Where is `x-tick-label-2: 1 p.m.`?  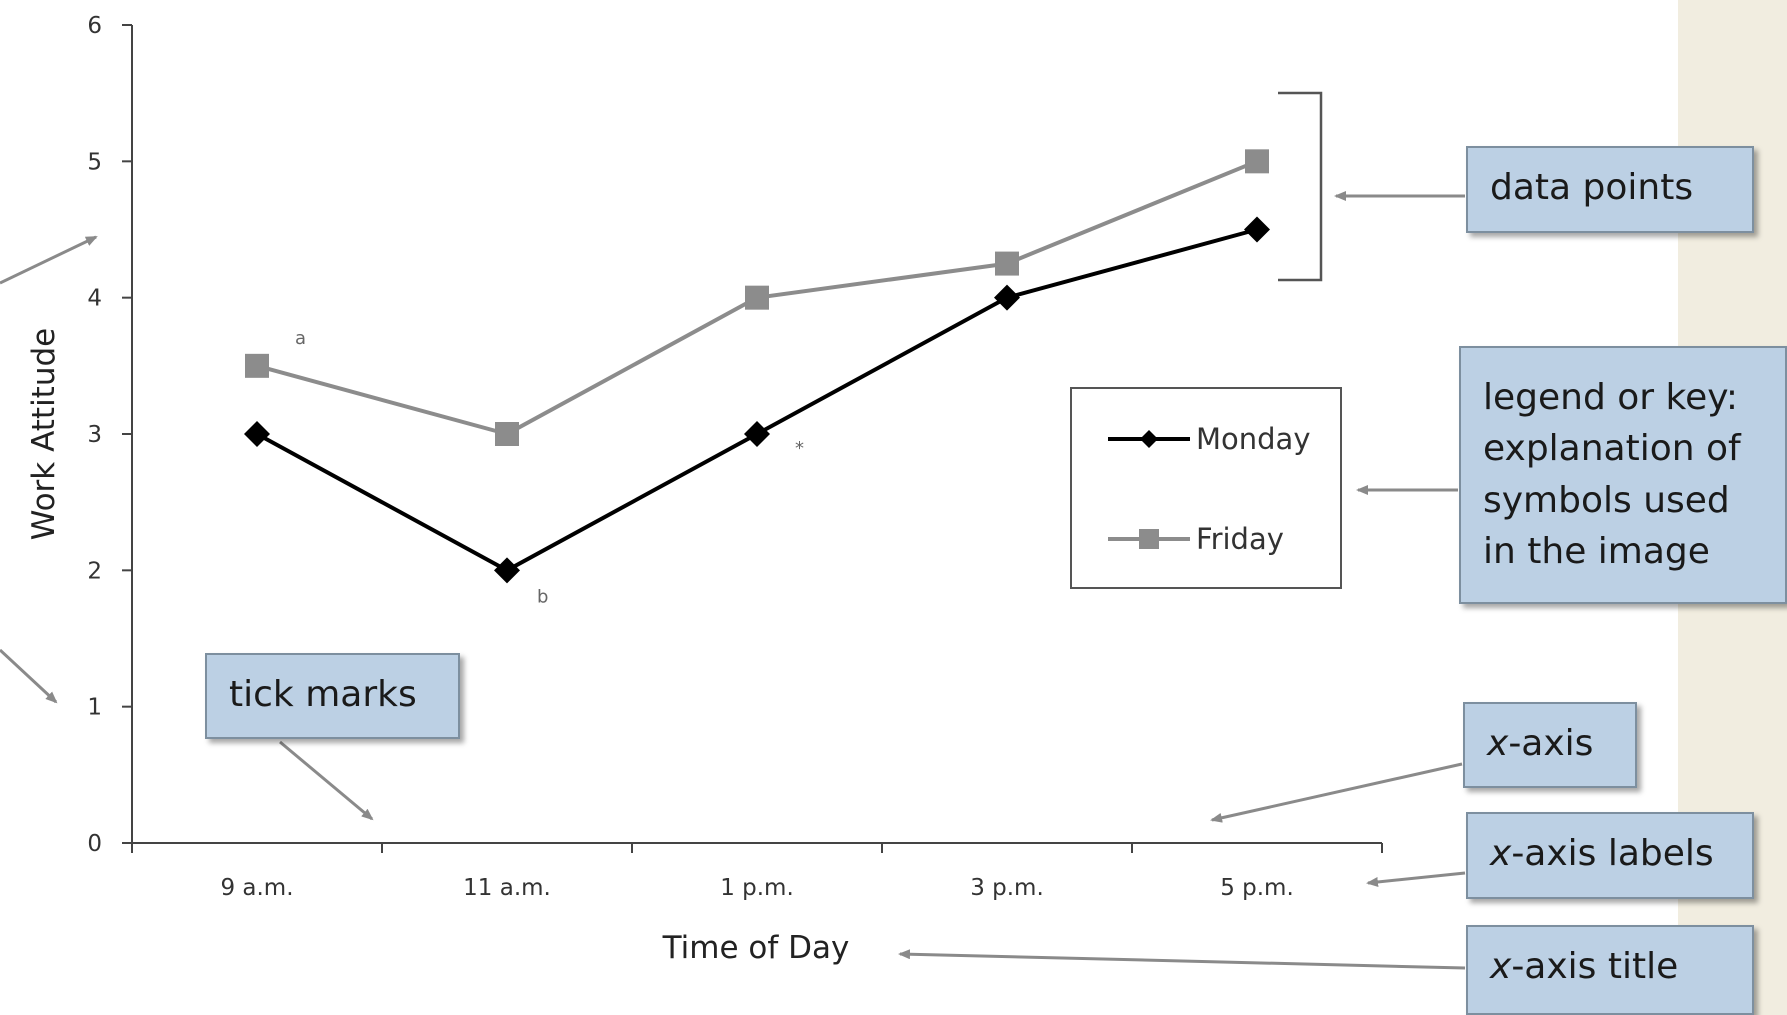 x-tick-label-2: 1 p.m. is located at coordinates (757, 888).